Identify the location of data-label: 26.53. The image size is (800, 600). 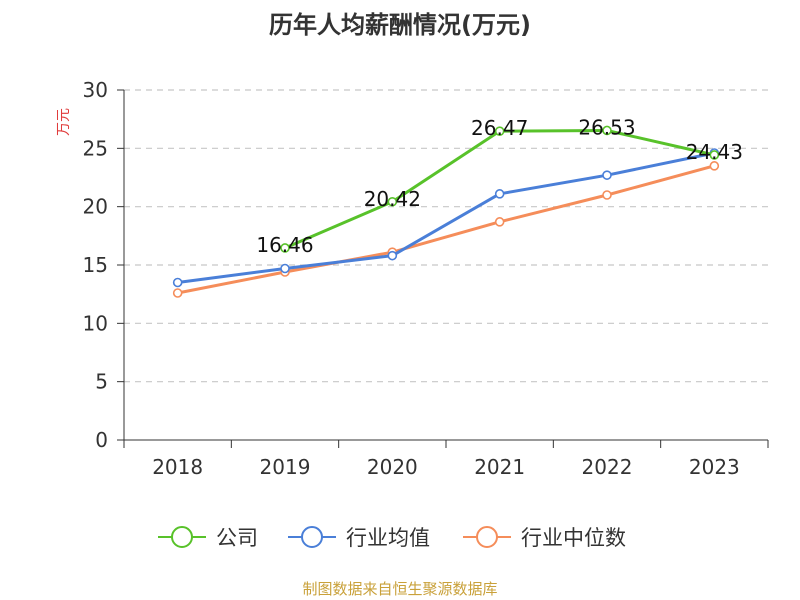
(606, 127).